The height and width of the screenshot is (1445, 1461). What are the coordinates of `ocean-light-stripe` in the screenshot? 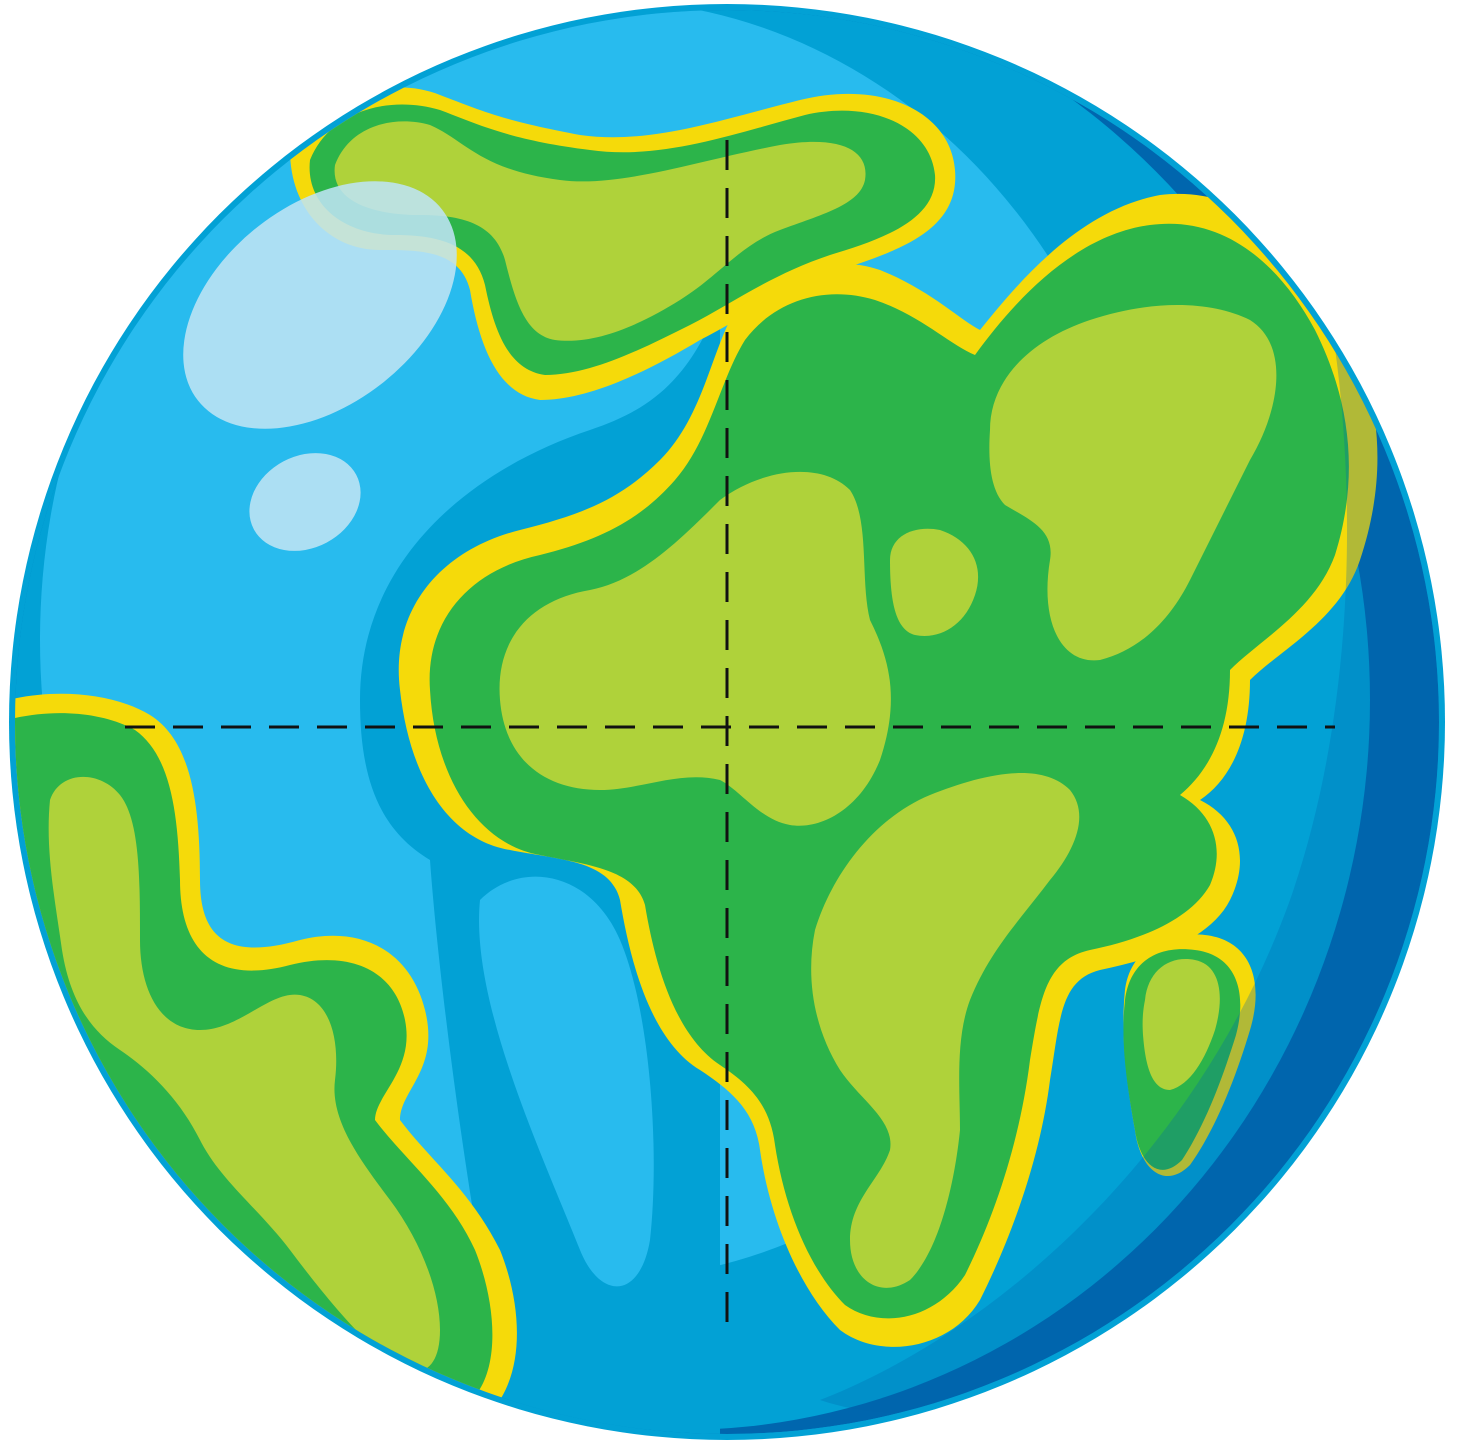 It's located at (566, 1081).